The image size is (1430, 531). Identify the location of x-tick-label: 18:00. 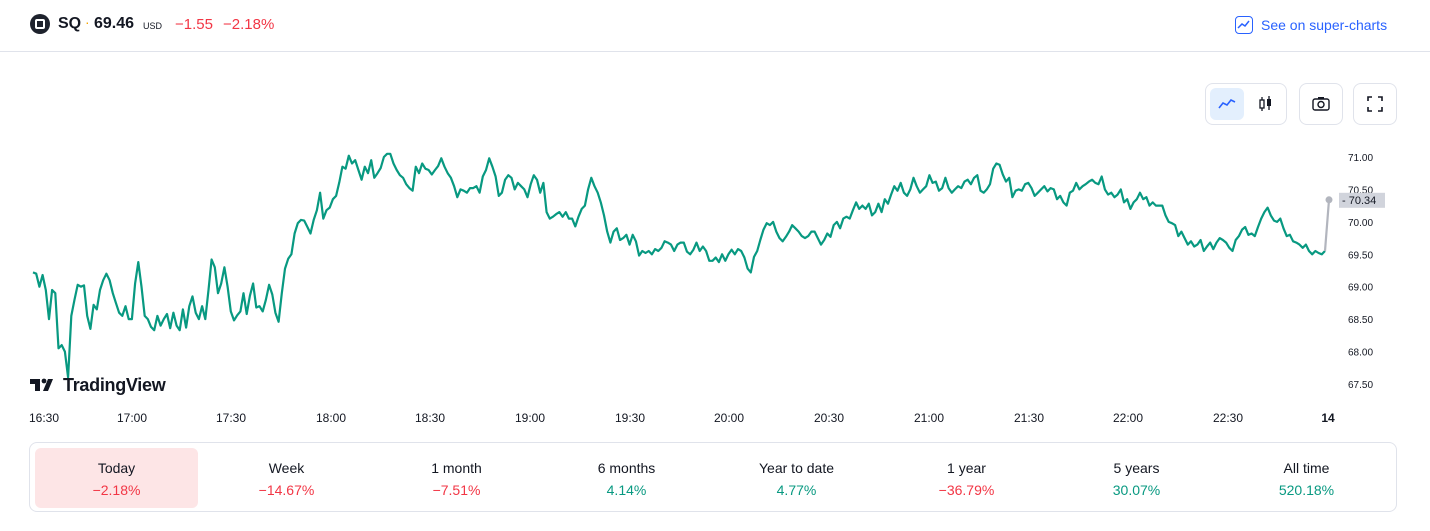
(331, 418).